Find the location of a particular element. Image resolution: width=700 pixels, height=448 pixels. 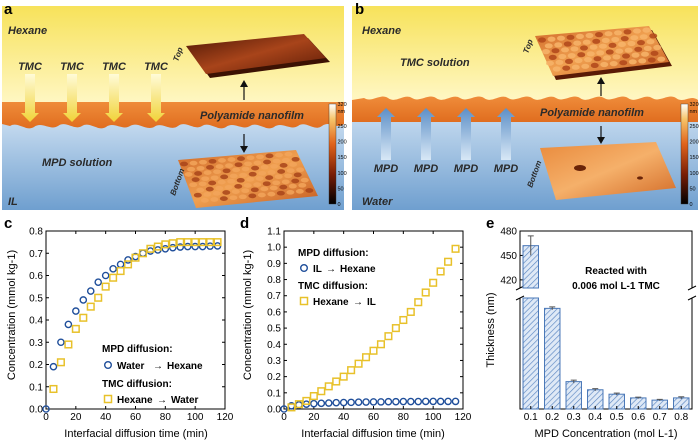

chartD-ytick-label: 1.0 is located at coordinates (274, 248).